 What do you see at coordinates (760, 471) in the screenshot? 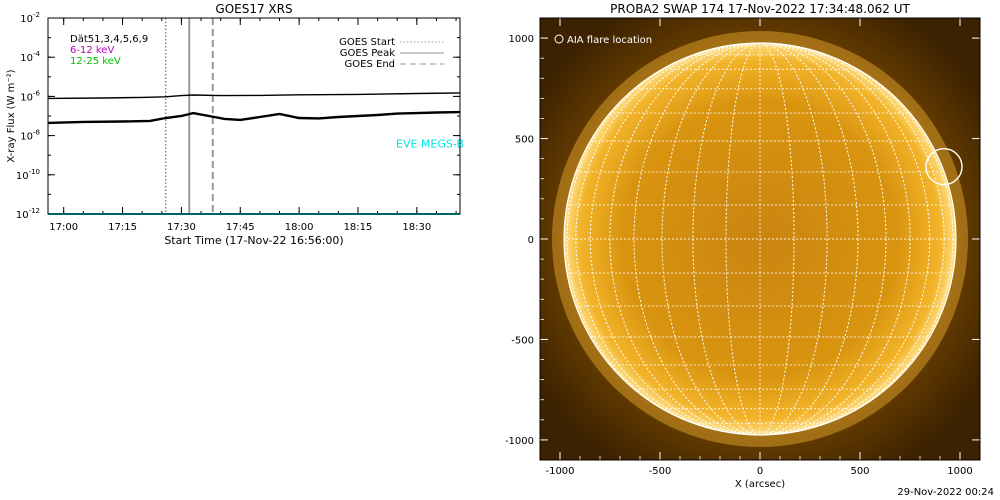
I see `x-tick-label: 0` at bounding box center [760, 471].